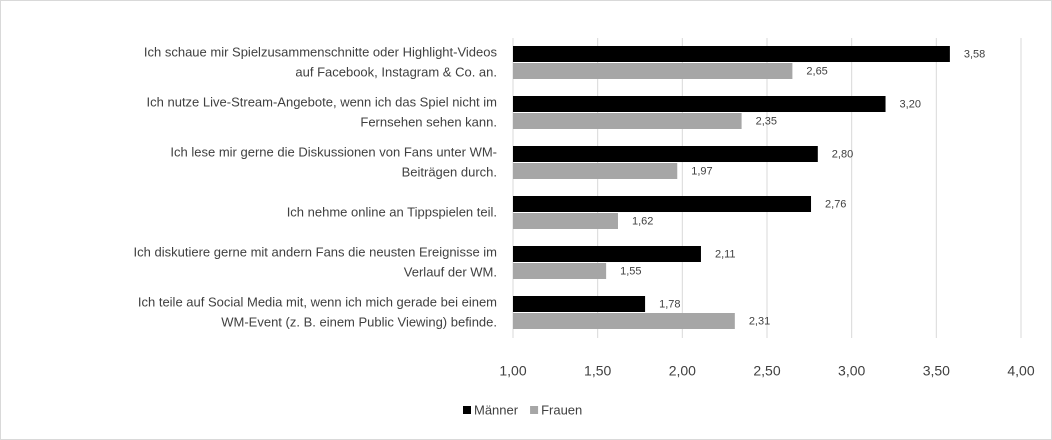  I want to click on value-label: 2,80, so click(842, 154).